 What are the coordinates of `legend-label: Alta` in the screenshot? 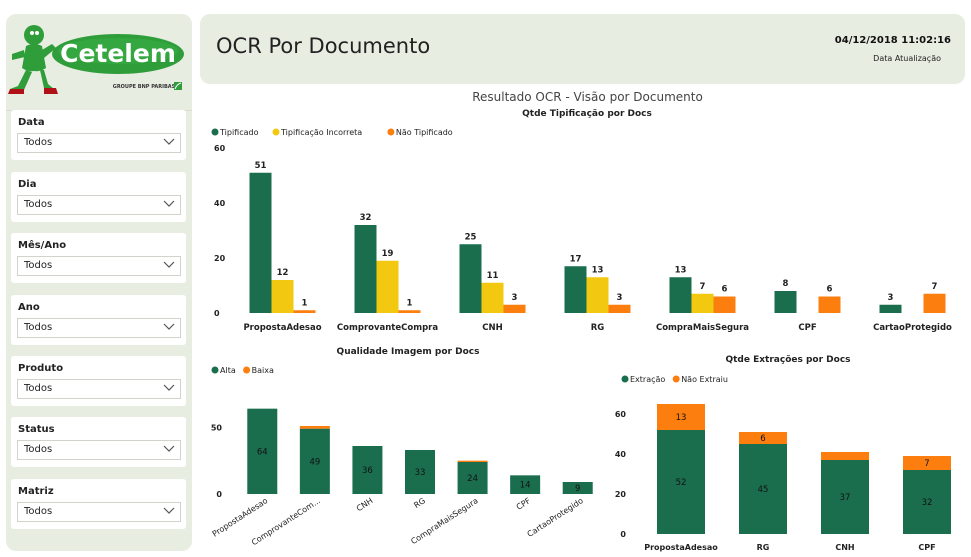 It's located at (228, 370).